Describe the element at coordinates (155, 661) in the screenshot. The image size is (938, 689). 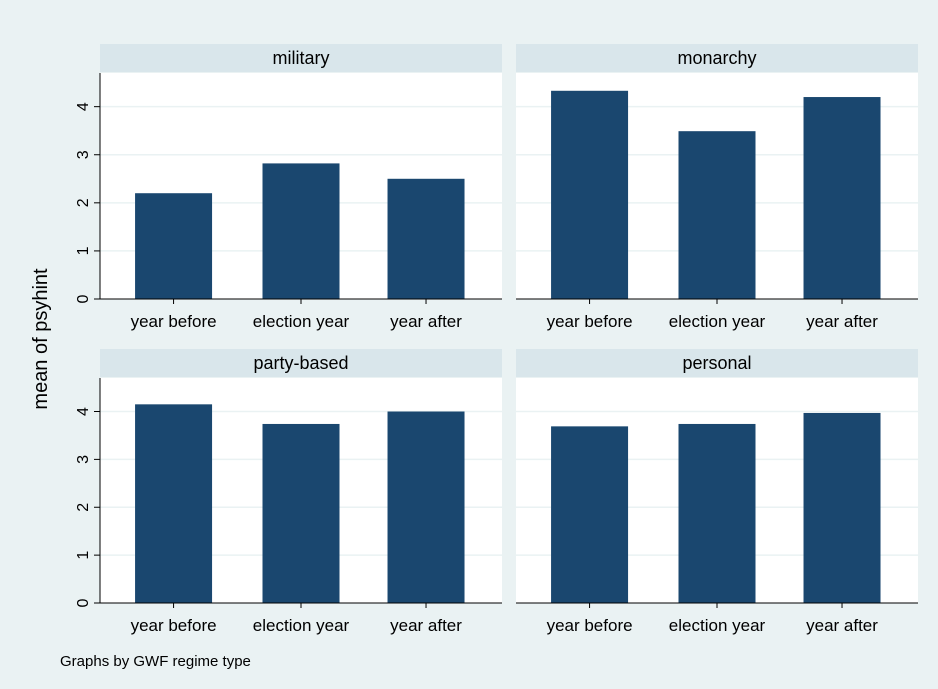
I see `graphs-by-note: Graphs by GWF regime type` at that location.